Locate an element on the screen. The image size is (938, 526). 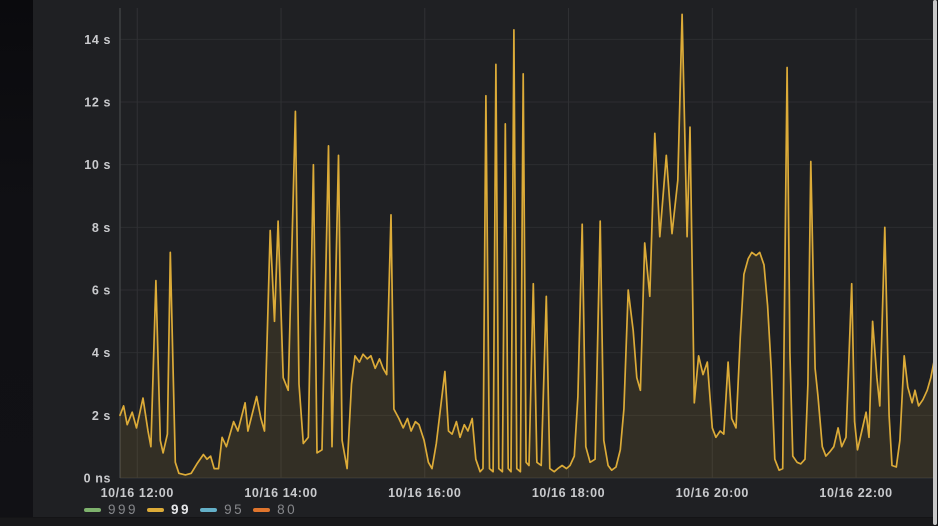
x-tick-label-14: 10/16 14:00 is located at coordinates (280, 493).